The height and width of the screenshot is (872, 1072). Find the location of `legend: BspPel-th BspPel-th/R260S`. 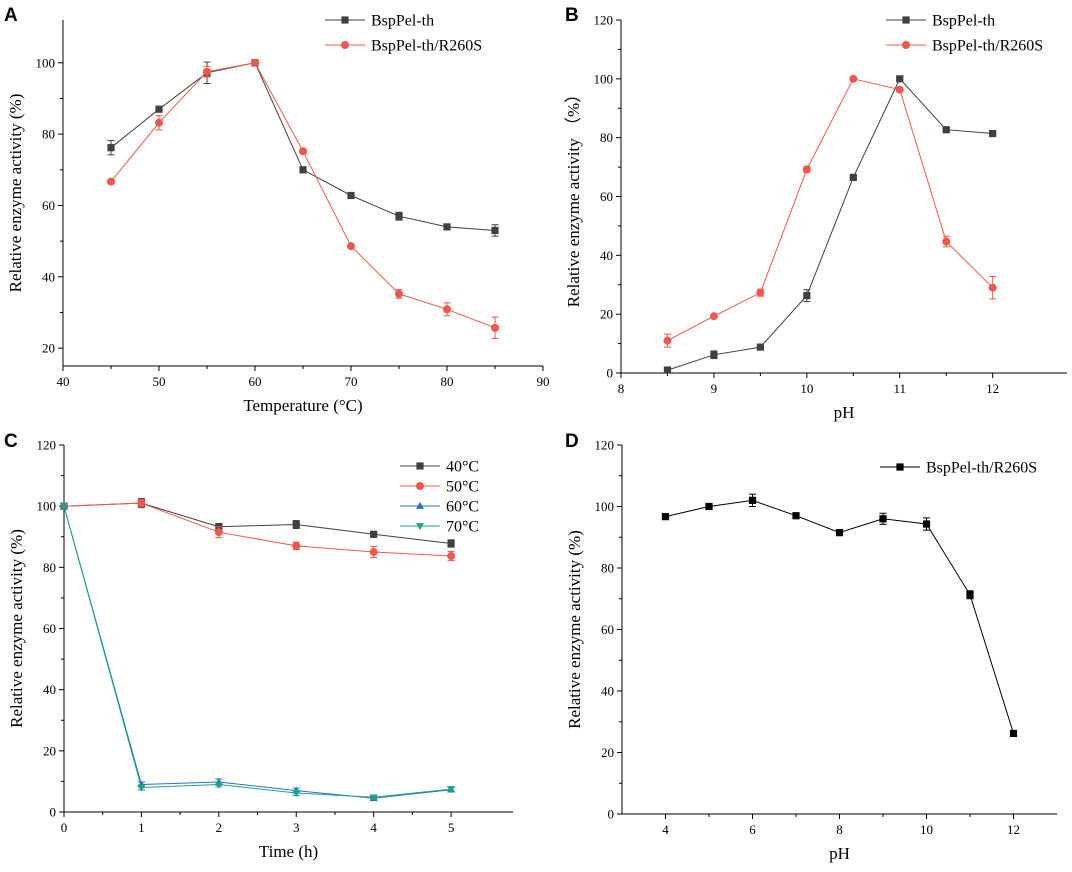

legend: BspPel-th BspPel-th/R260S is located at coordinates (964, 34).